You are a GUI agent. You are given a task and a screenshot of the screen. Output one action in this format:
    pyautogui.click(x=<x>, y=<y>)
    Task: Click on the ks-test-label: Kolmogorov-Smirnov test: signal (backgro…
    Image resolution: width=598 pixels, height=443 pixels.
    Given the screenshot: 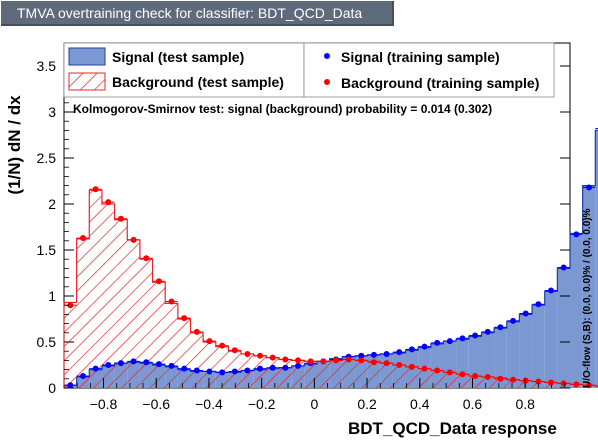 What is the action you would take?
    pyautogui.click(x=282, y=109)
    